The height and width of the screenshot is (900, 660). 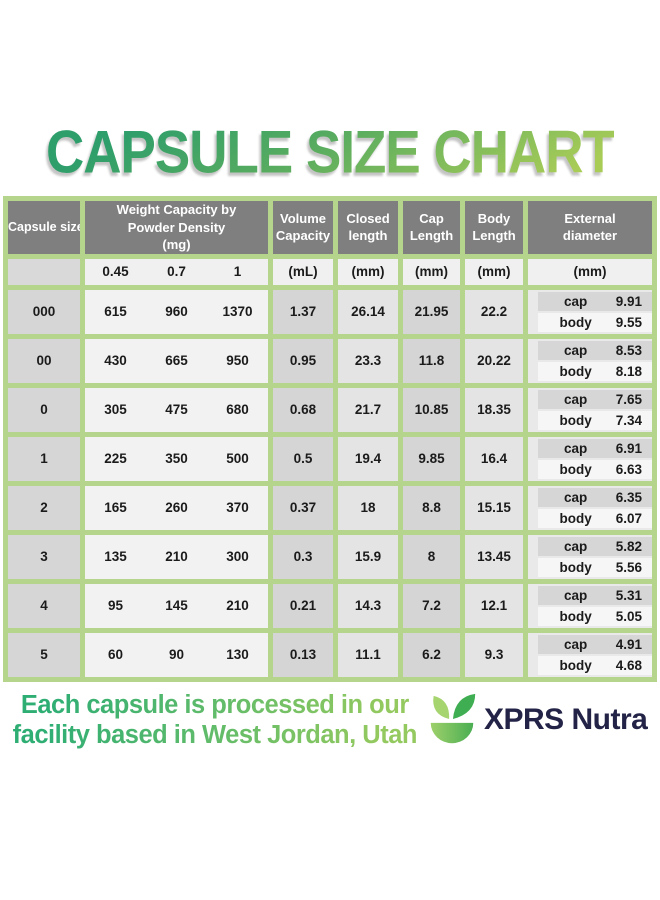 I want to click on header-cap-length: Cap Length, so click(x=431, y=227).